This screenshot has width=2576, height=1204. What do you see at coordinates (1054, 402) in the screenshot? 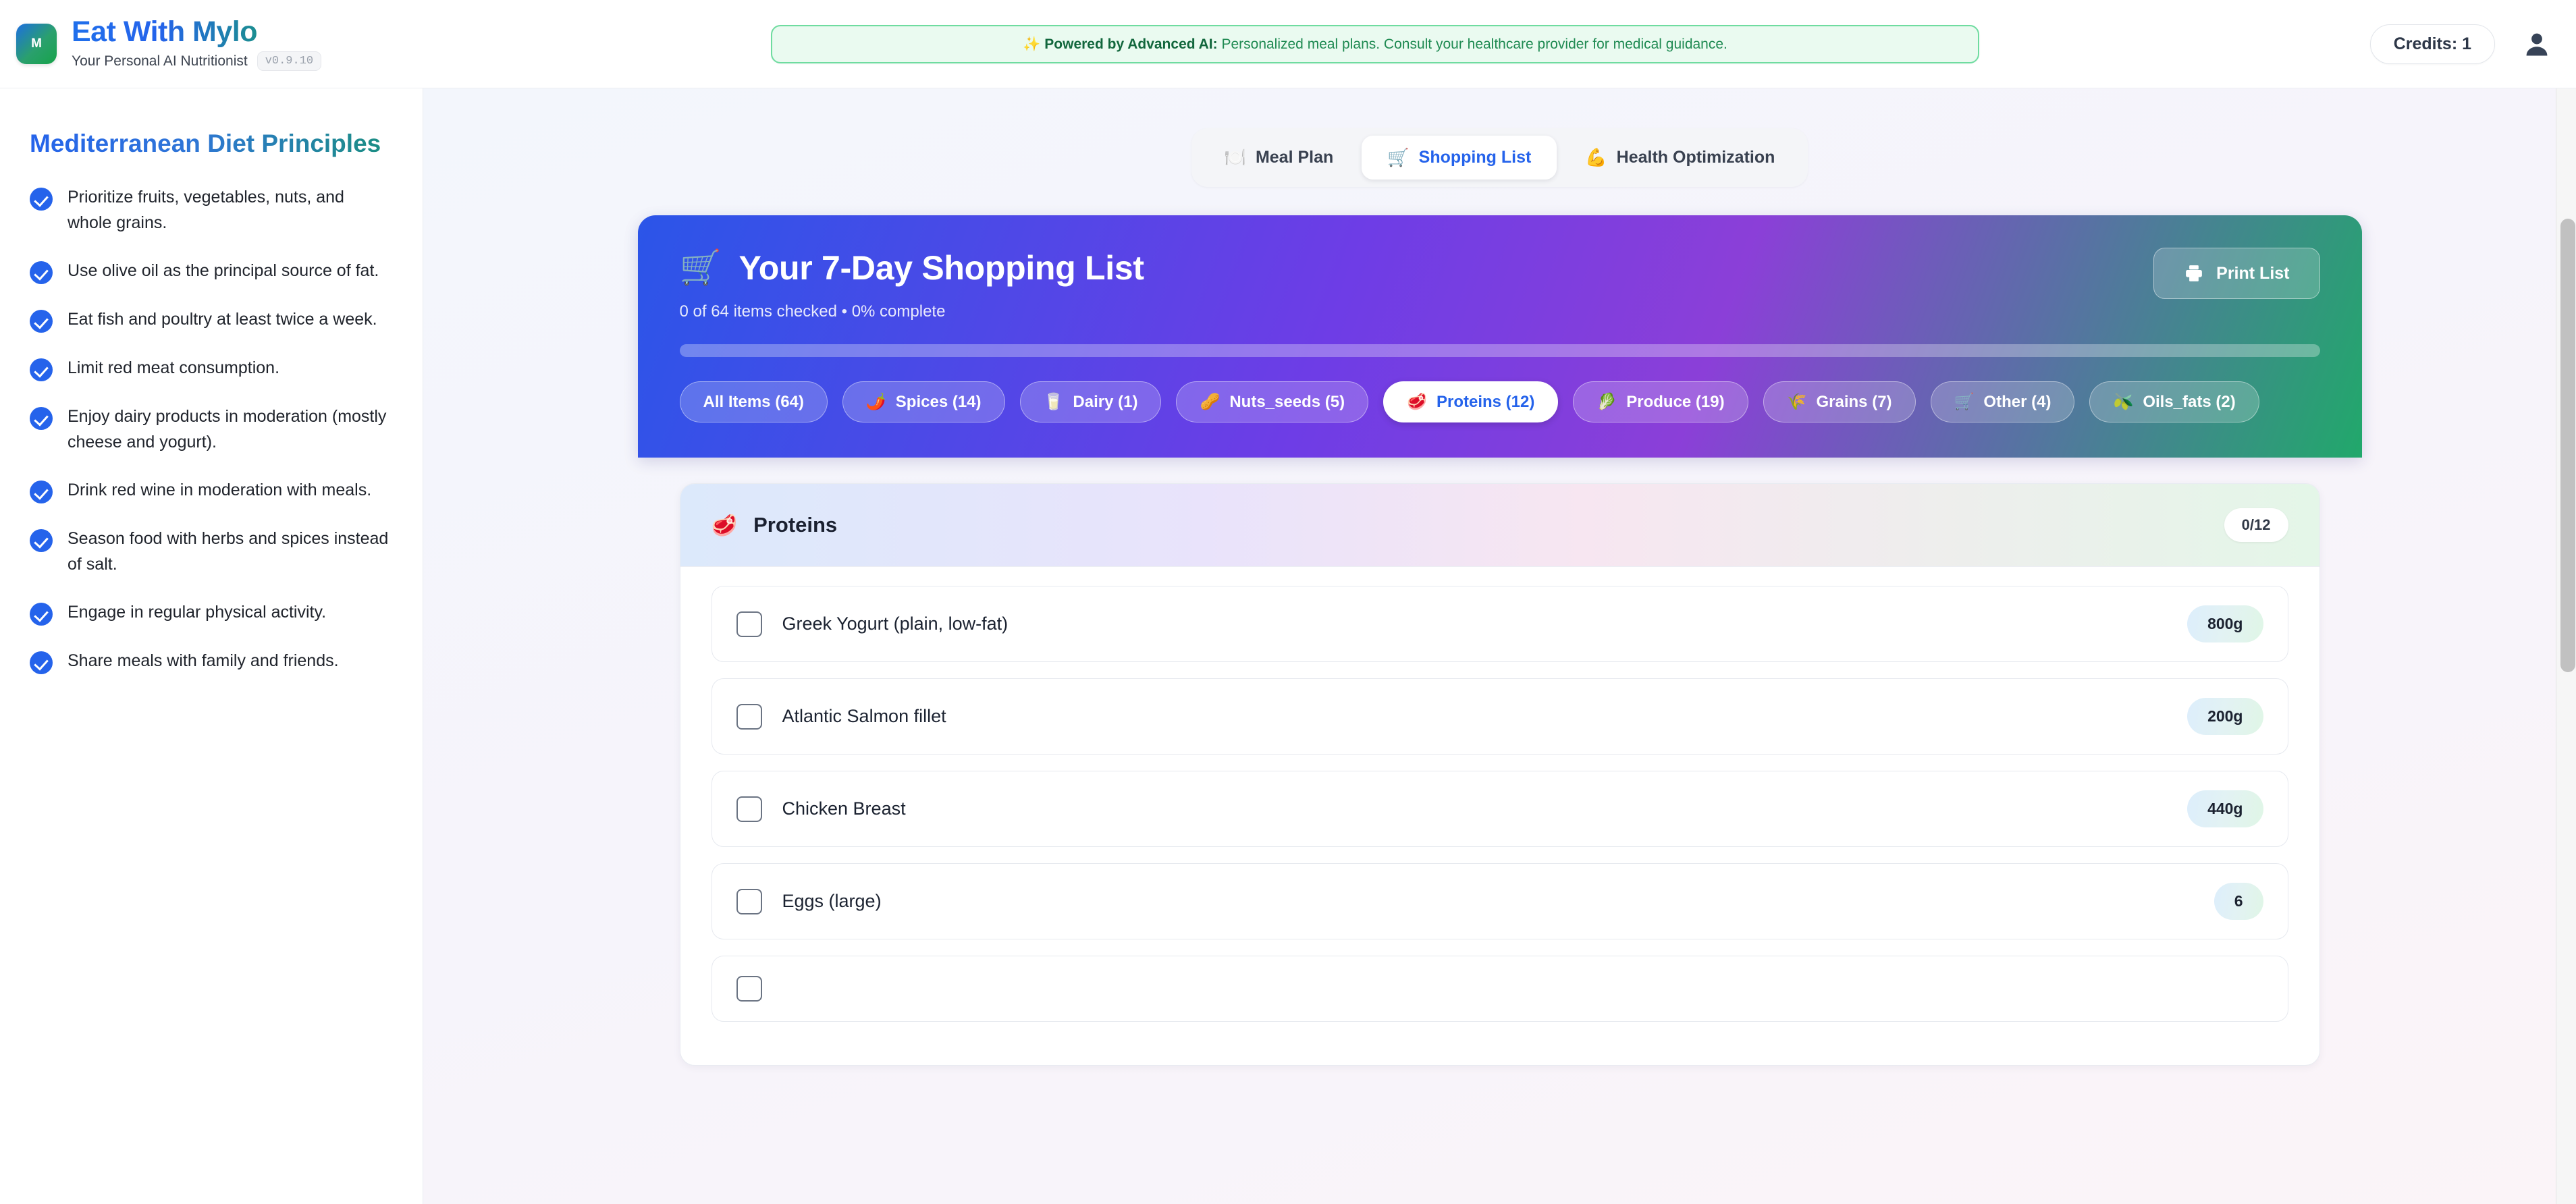
I see `milk-glass-icon: 🥛` at bounding box center [1054, 402].